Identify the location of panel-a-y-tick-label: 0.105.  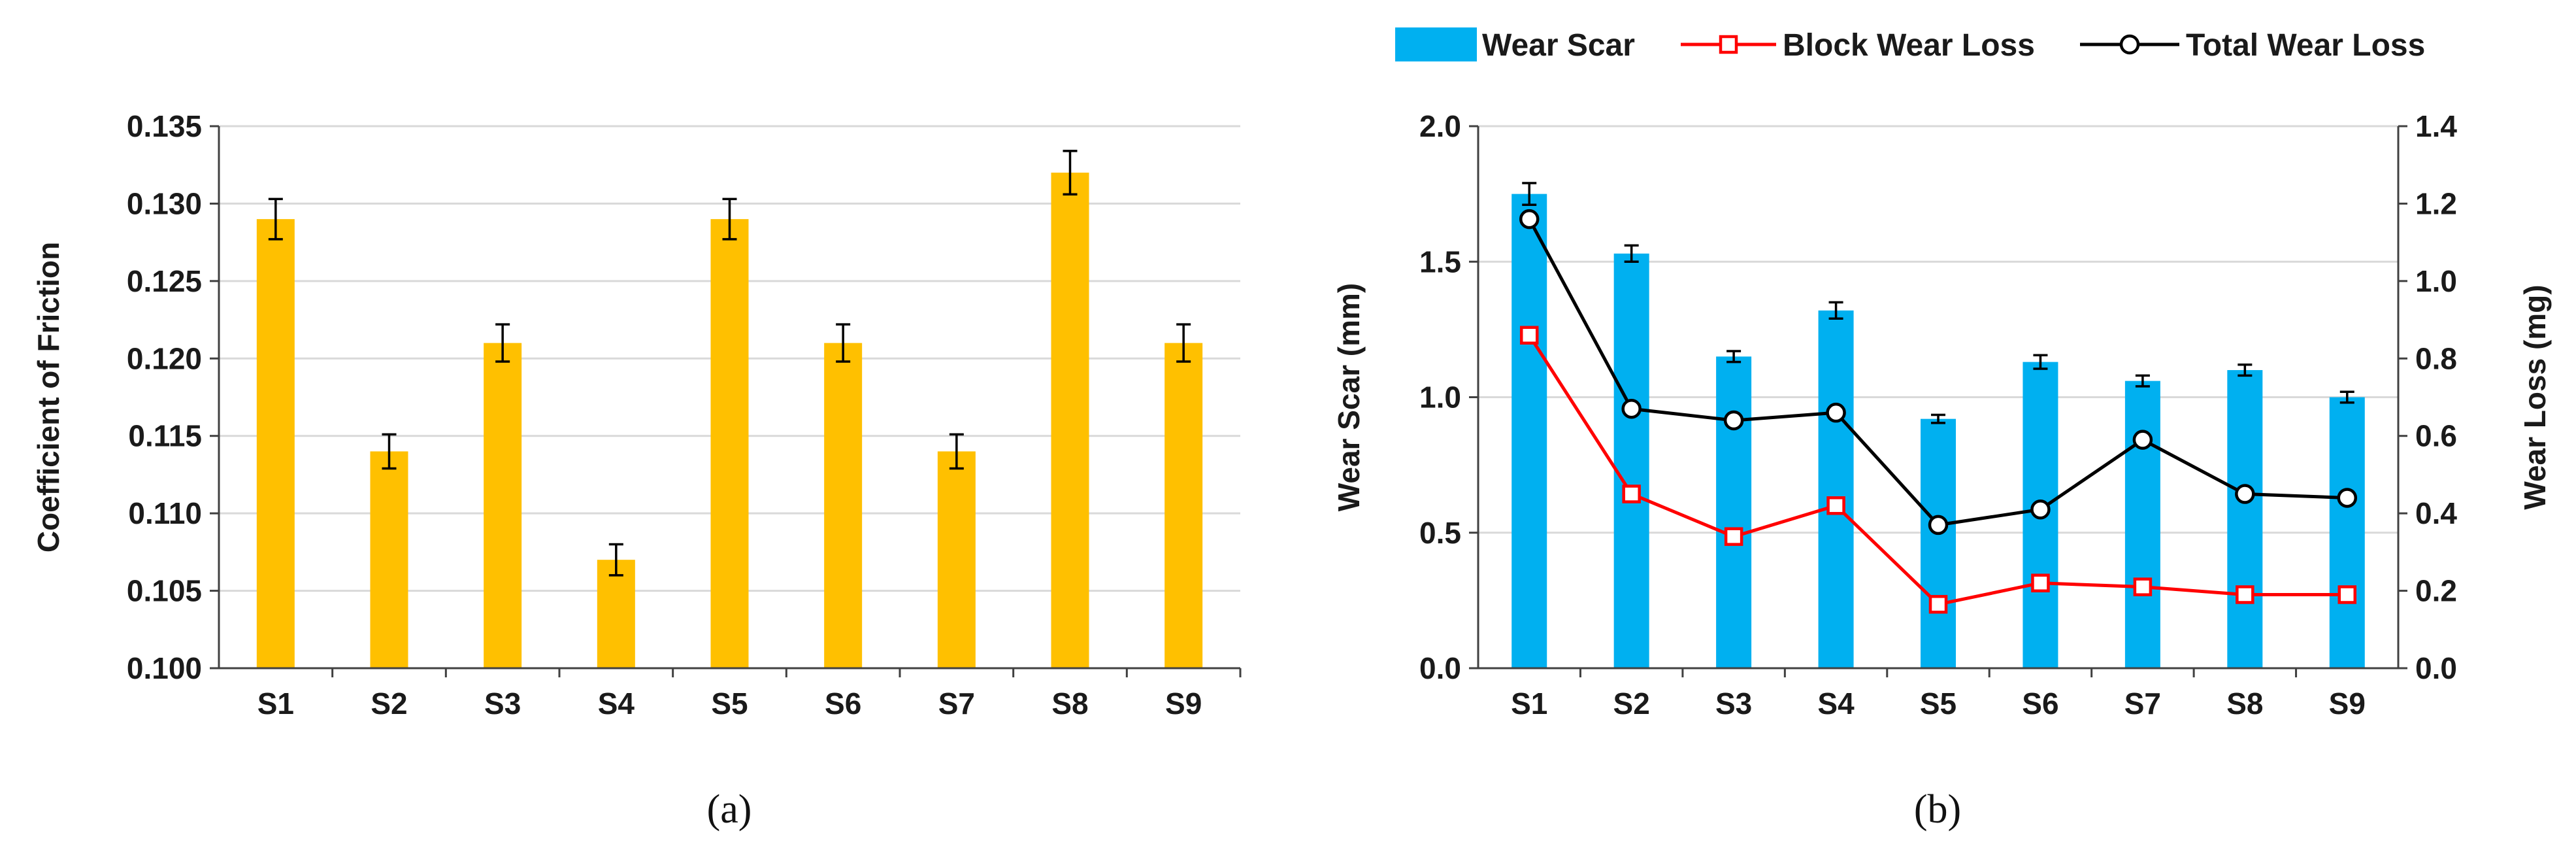
(164, 591).